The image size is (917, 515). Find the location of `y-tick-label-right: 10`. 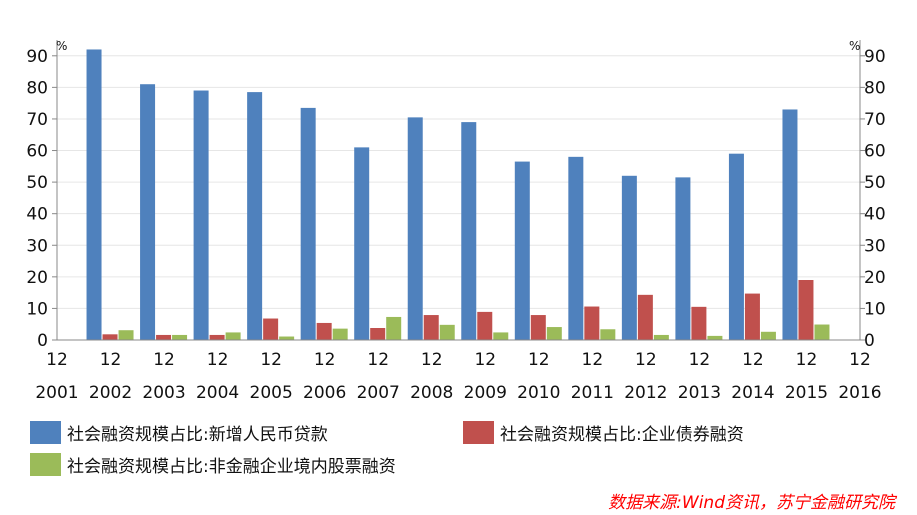

y-tick-label-right: 10 is located at coordinates (875, 309).